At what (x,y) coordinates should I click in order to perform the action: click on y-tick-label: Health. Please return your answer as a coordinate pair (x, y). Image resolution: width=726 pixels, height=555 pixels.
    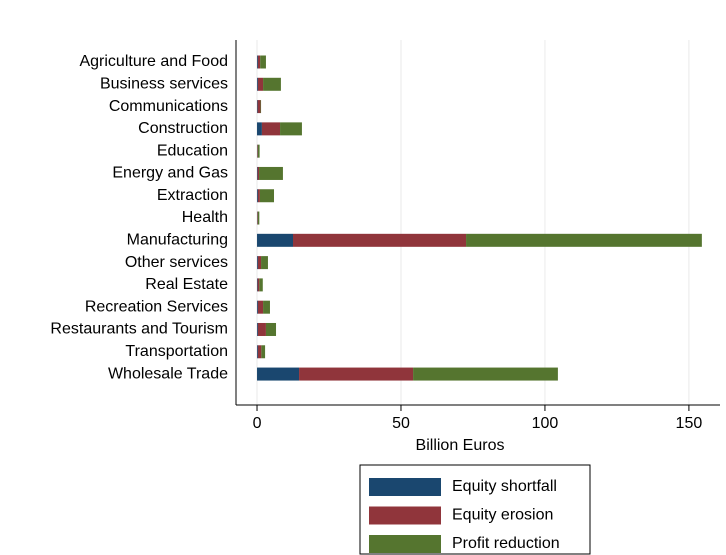
    Looking at the image, I should click on (205, 217).